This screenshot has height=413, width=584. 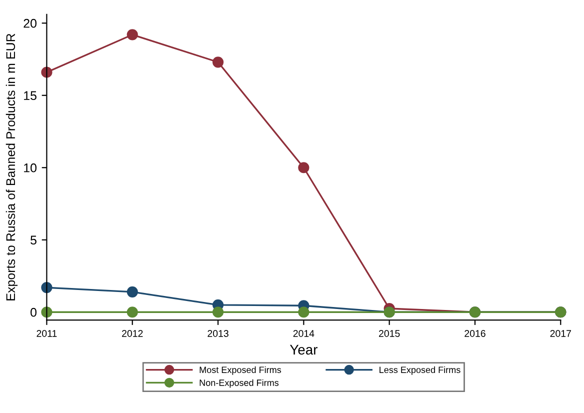 What do you see at coordinates (303, 333) in the screenshot?
I see `x-tick-label: 2014` at bounding box center [303, 333].